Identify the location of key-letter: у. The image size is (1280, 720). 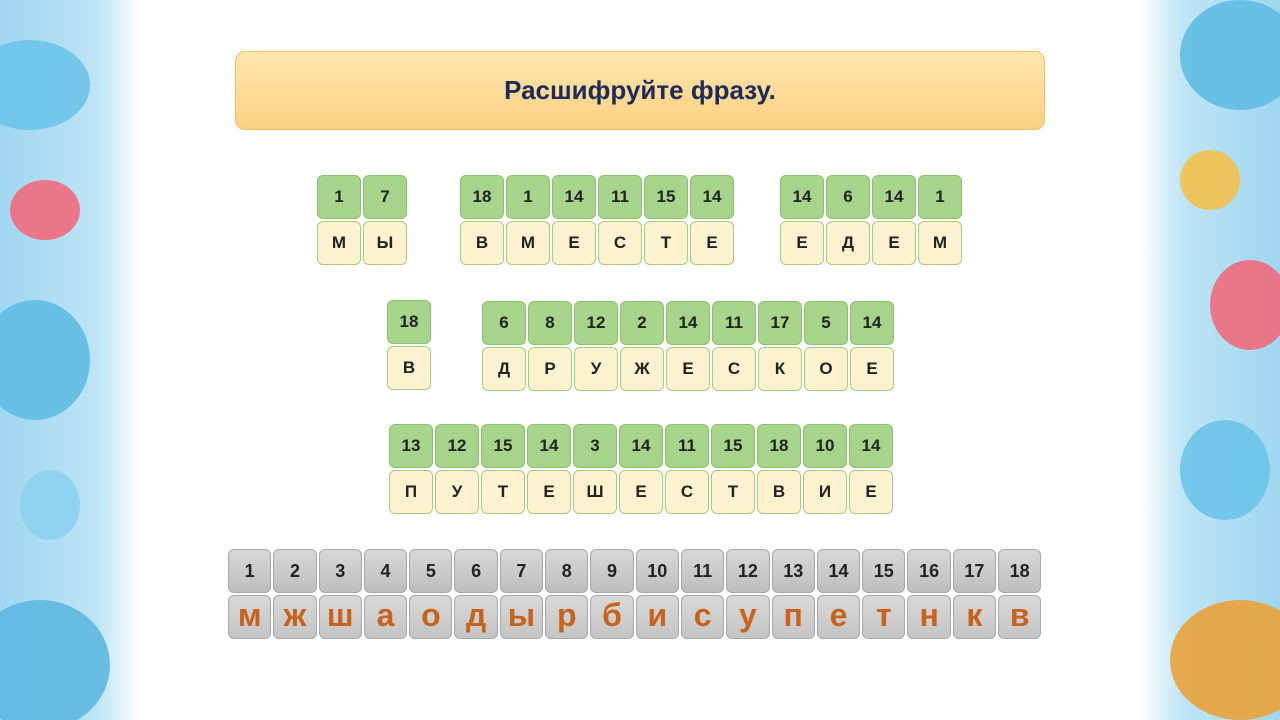
(748, 617).